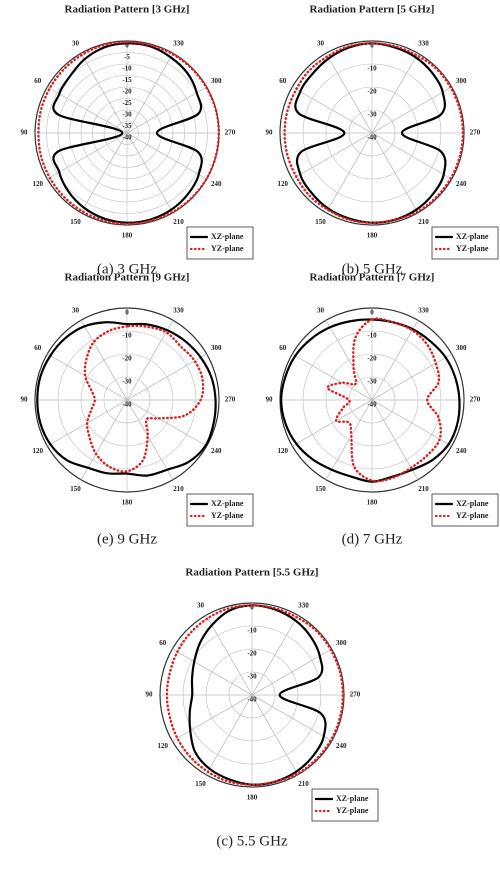 Image resolution: width=500 pixels, height=877 pixels. What do you see at coordinates (127, 539) in the screenshot?
I see `caption: (e) 9 GHz` at bounding box center [127, 539].